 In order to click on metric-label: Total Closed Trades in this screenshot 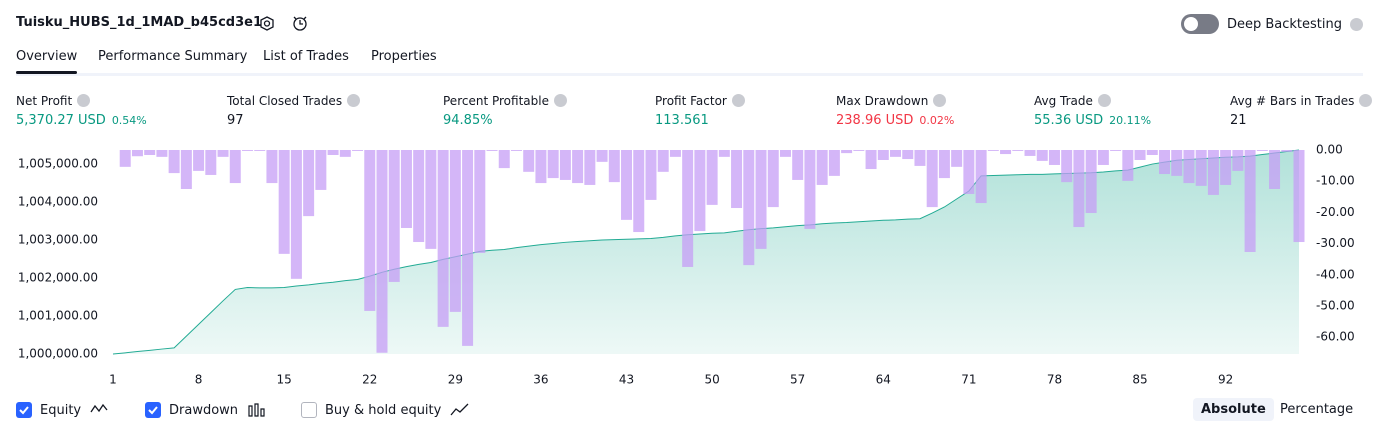, I will do `click(294, 101)`.